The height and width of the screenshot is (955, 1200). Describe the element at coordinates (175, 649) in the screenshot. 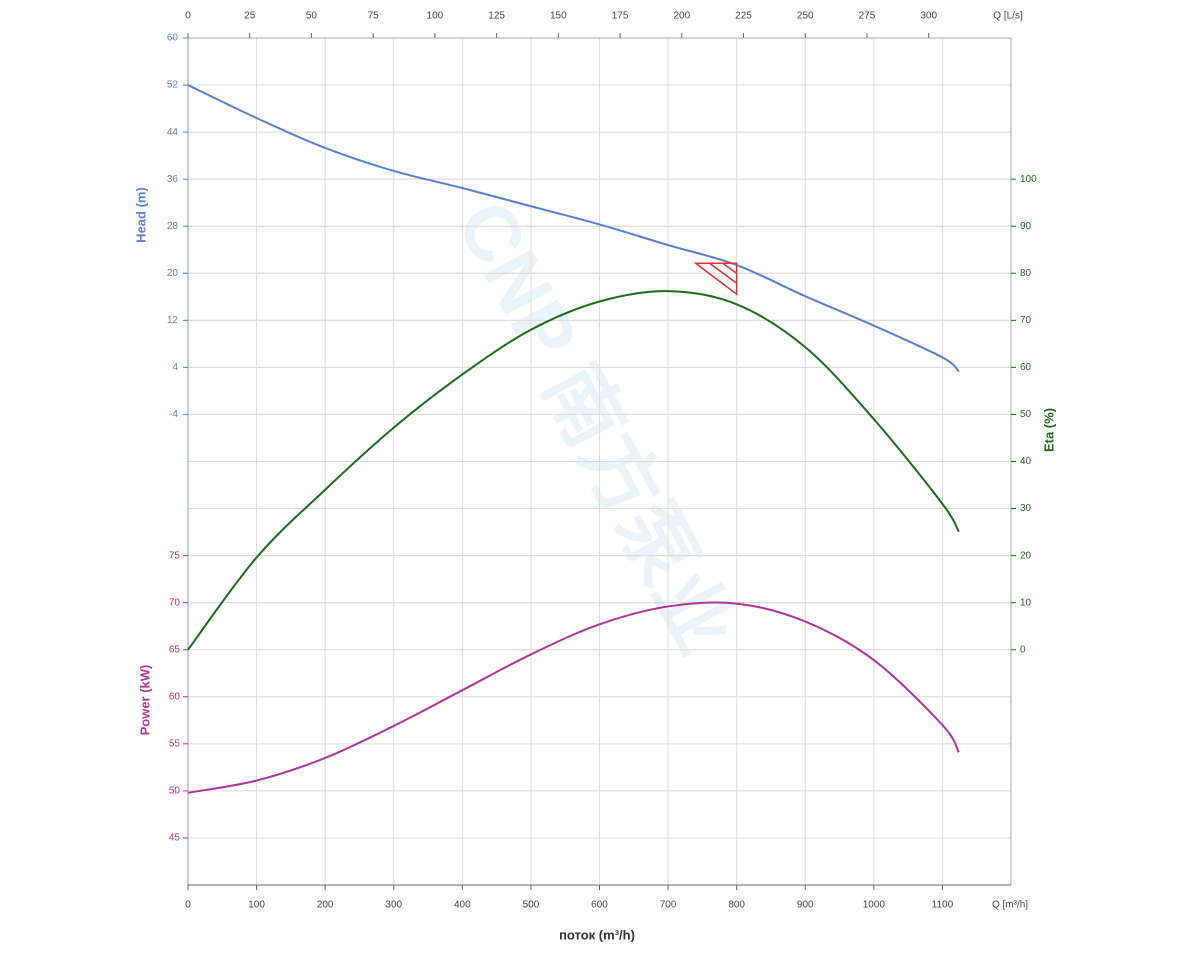

I see `y-tick-label: 65` at that location.